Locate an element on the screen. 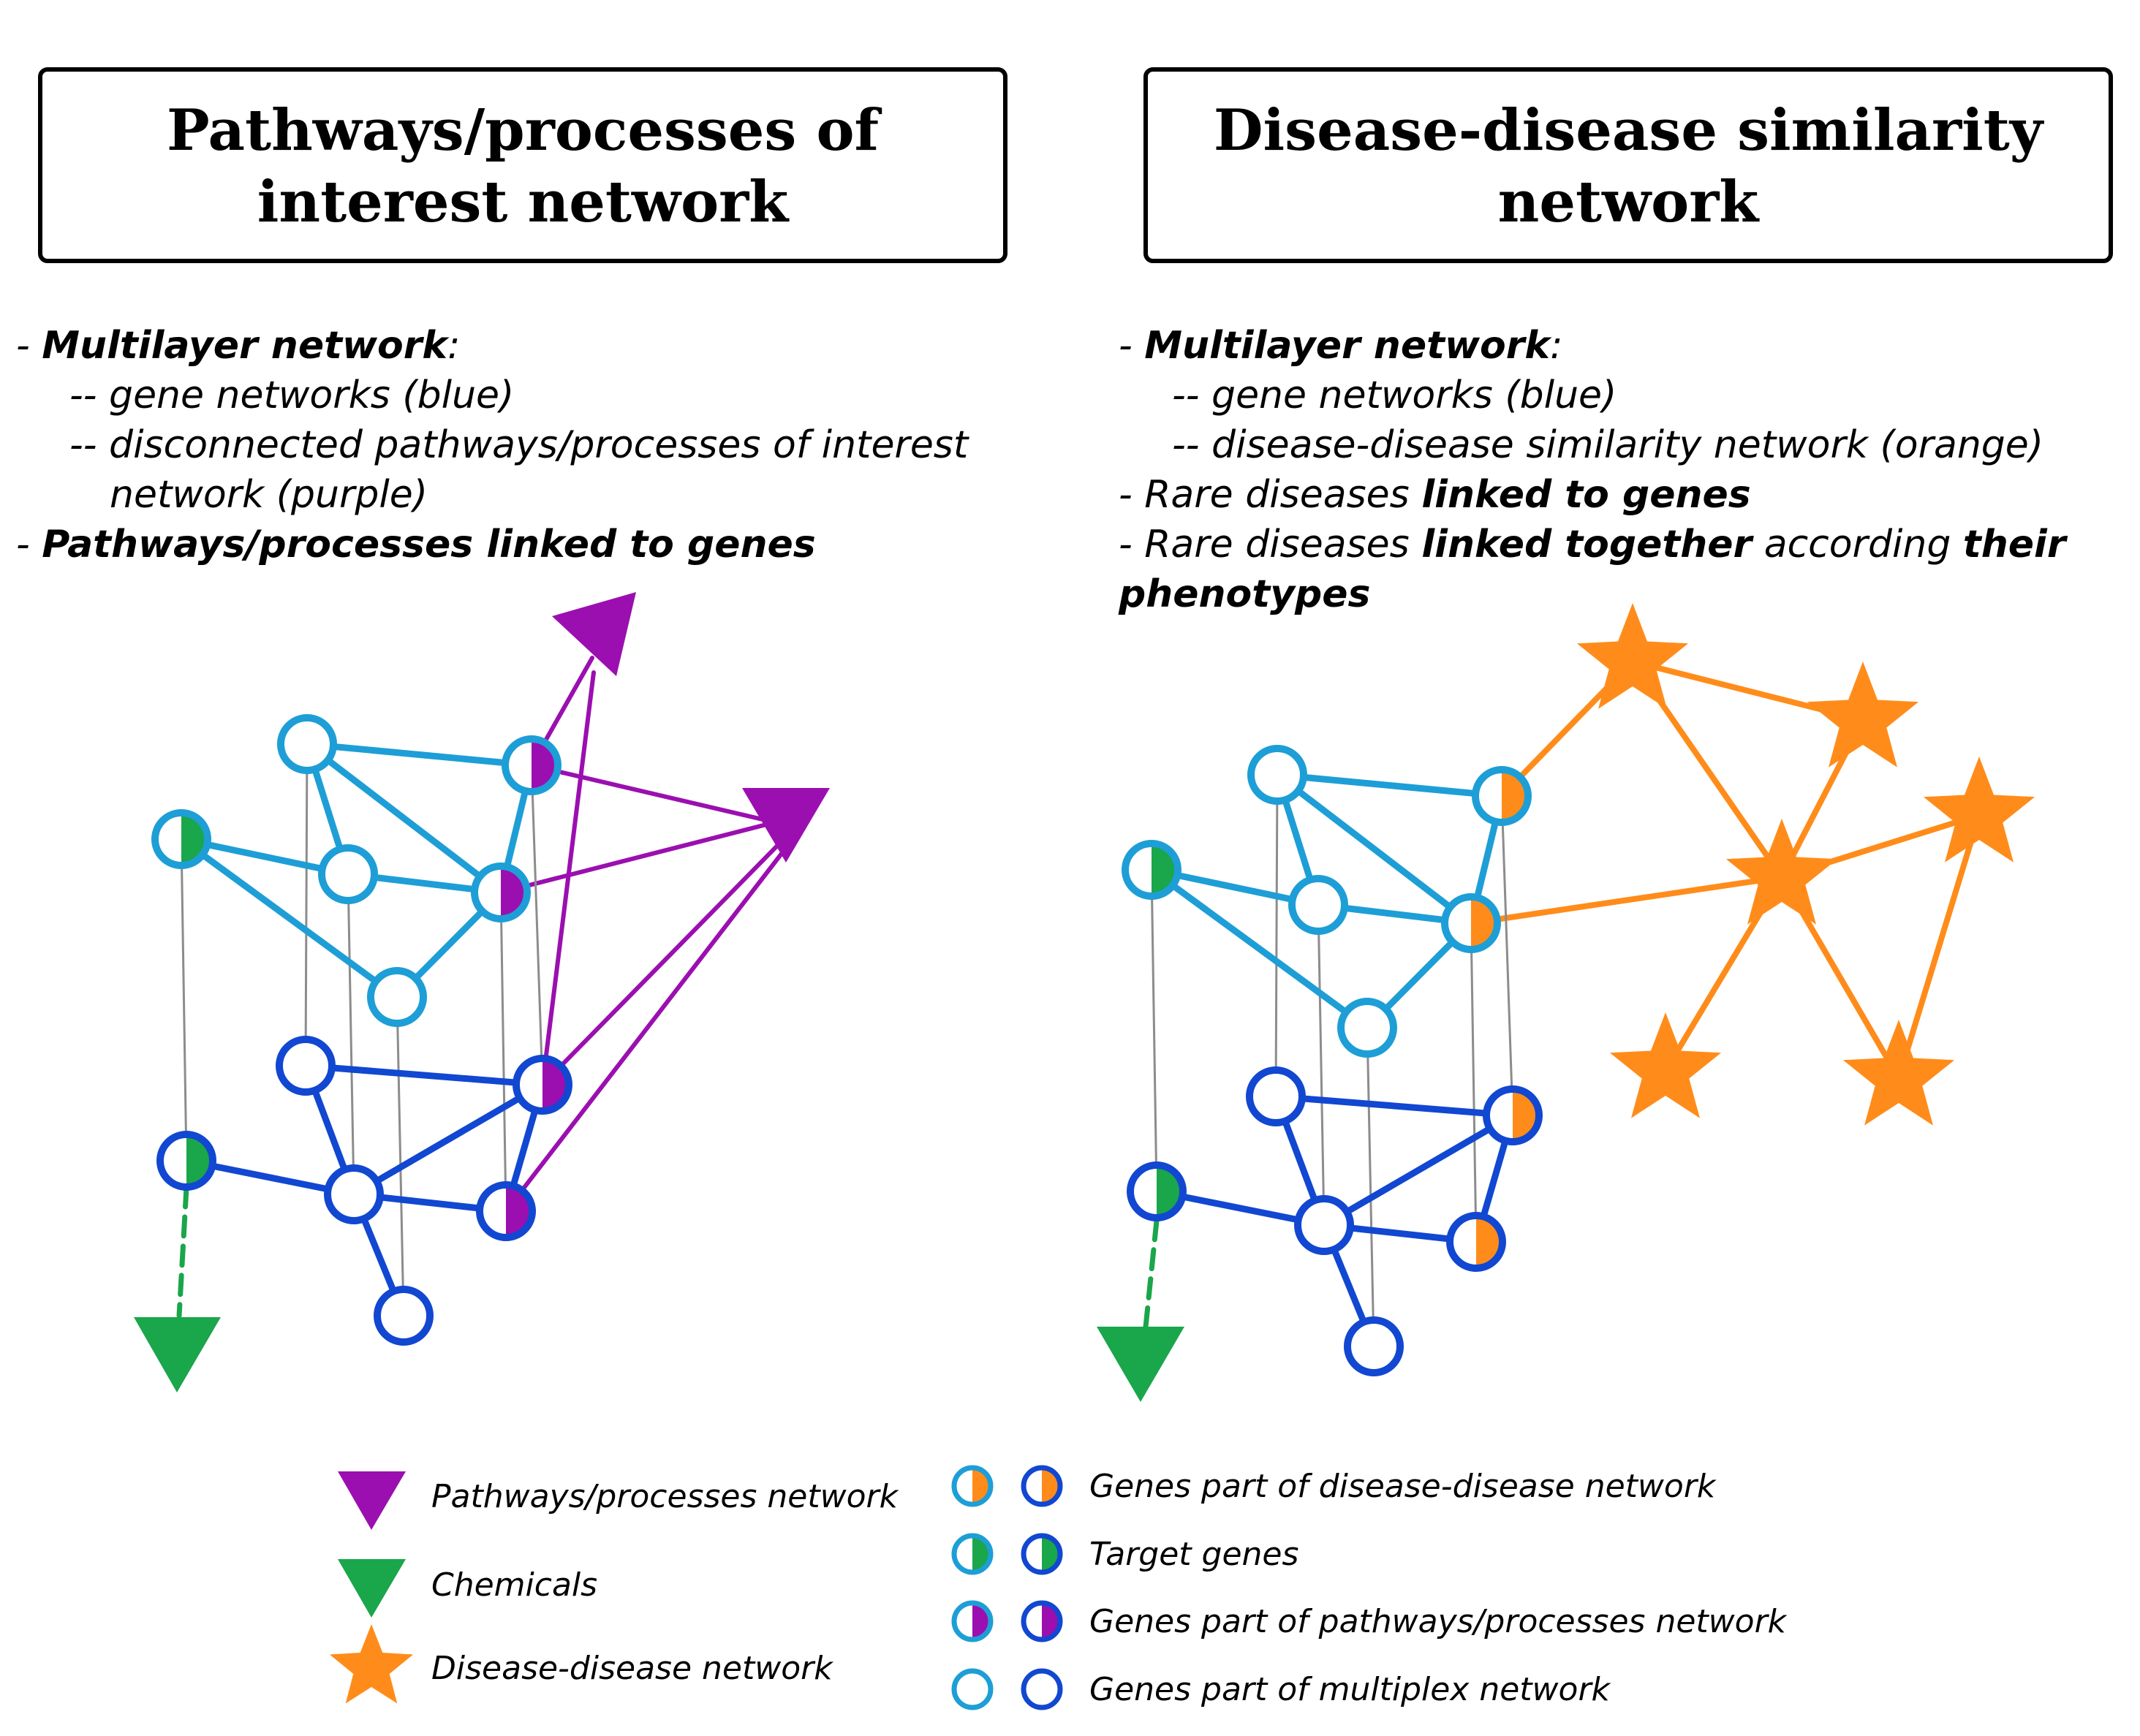 The width and height of the screenshot is (2140, 1736). legend-gene-row: Target genes is located at coordinates (1124, 1554).